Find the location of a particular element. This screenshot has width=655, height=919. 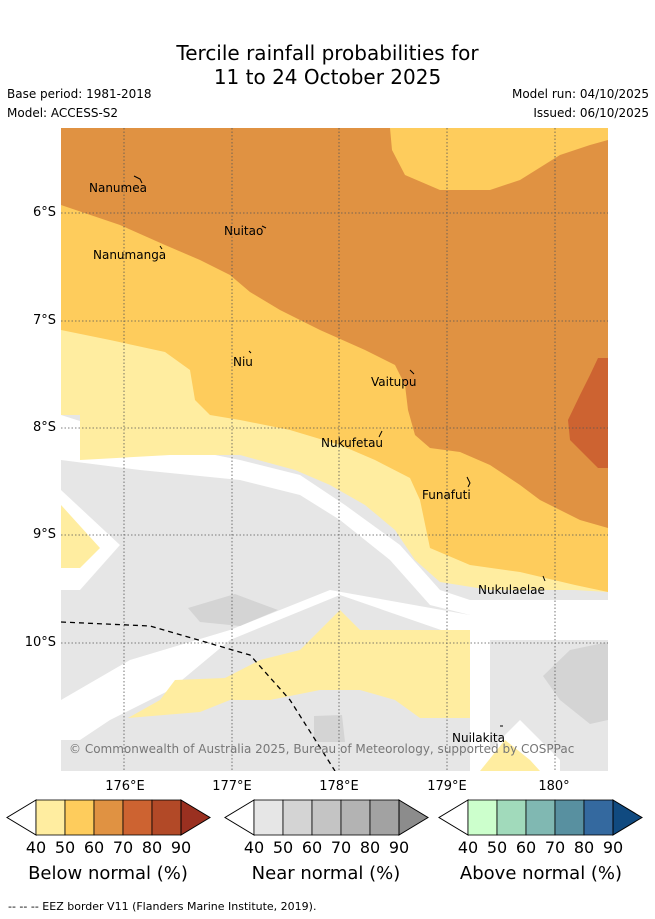

island-nukulaelae is located at coordinates (544, 578).